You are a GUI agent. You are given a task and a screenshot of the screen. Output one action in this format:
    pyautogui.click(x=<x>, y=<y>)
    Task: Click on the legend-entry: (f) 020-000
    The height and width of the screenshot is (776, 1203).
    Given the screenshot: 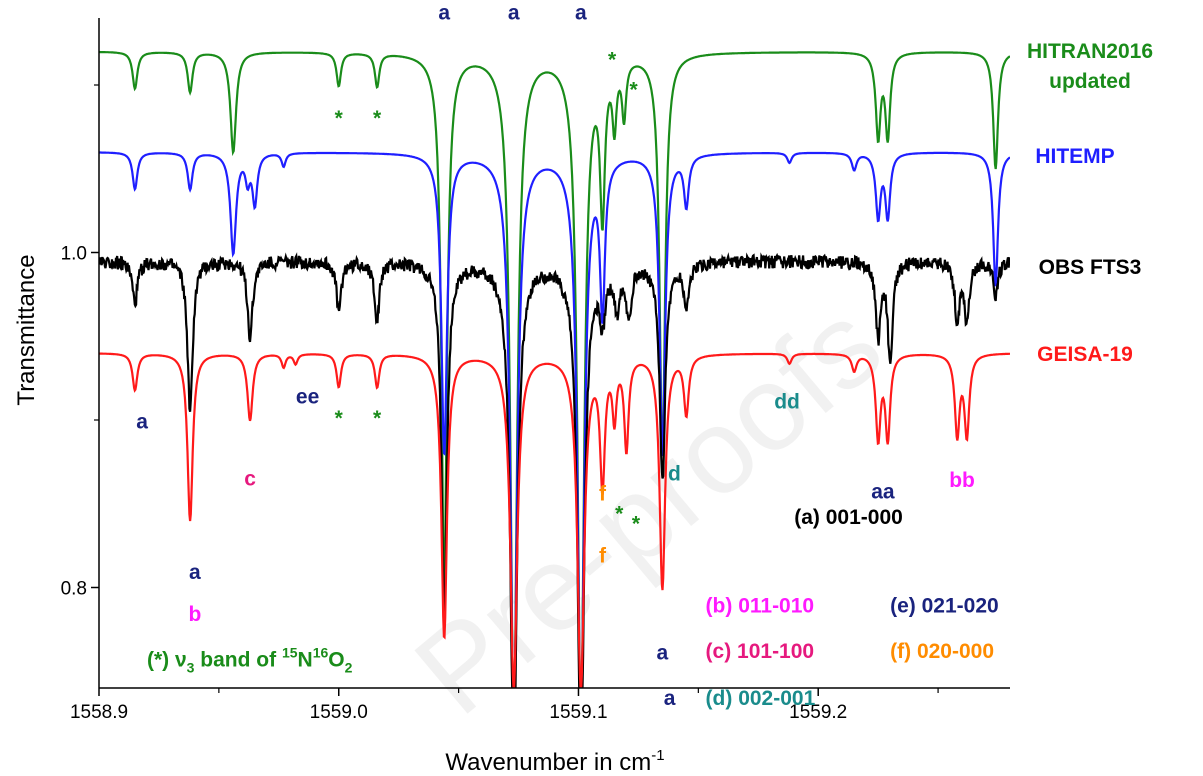 What is the action you would take?
    pyautogui.click(x=942, y=651)
    